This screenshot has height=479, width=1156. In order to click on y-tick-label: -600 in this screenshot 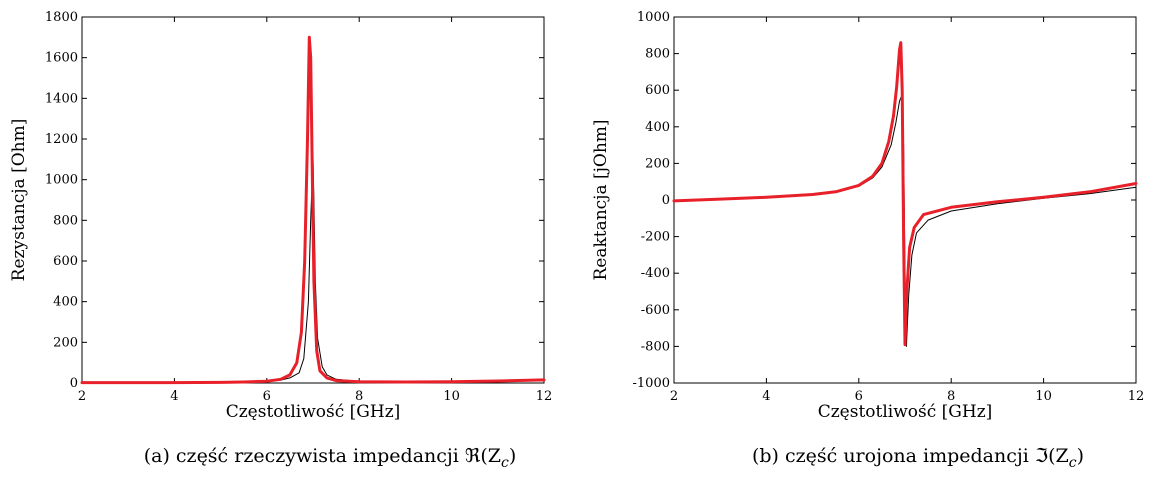, I will do `click(655, 310)`.